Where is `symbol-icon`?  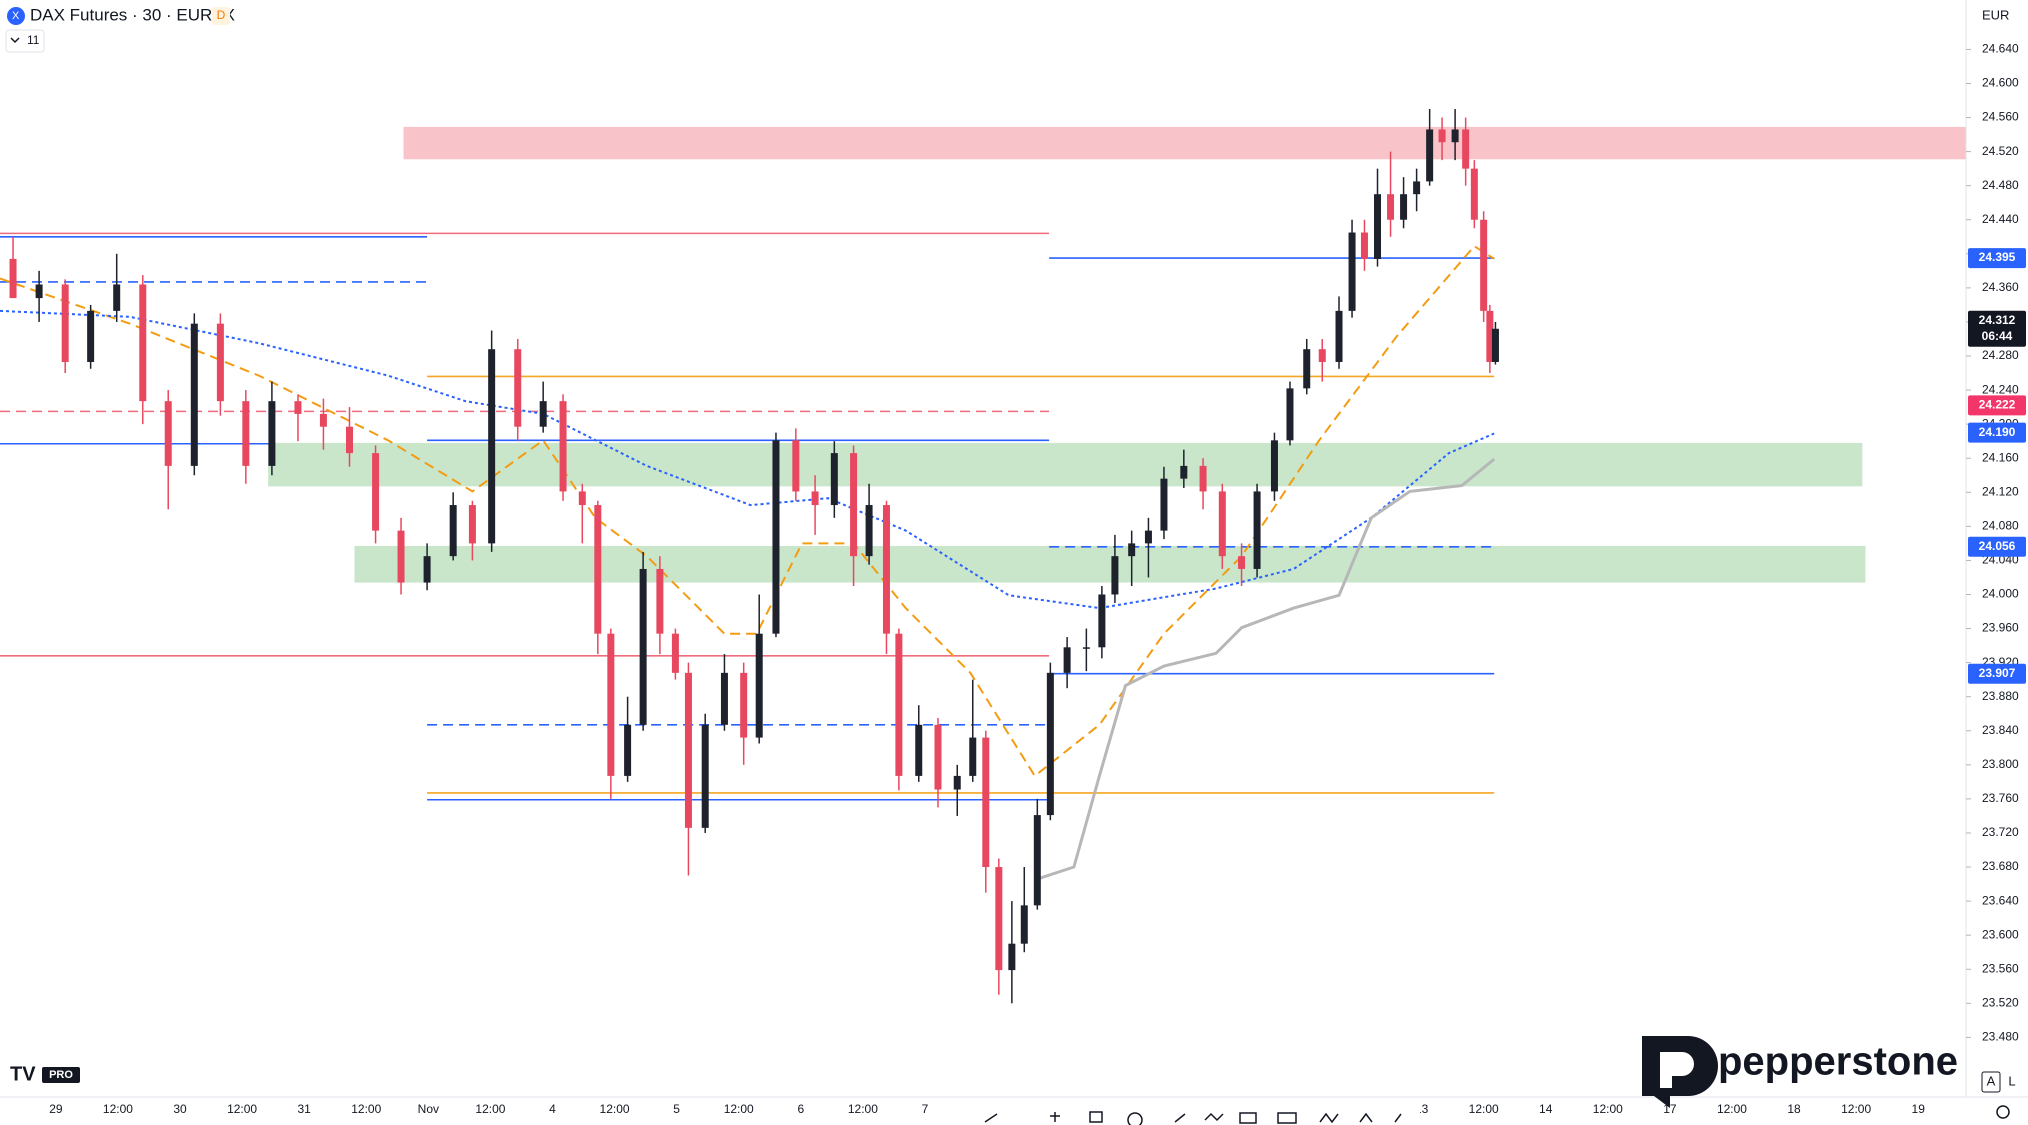
symbol-icon is located at coordinates (16, 16).